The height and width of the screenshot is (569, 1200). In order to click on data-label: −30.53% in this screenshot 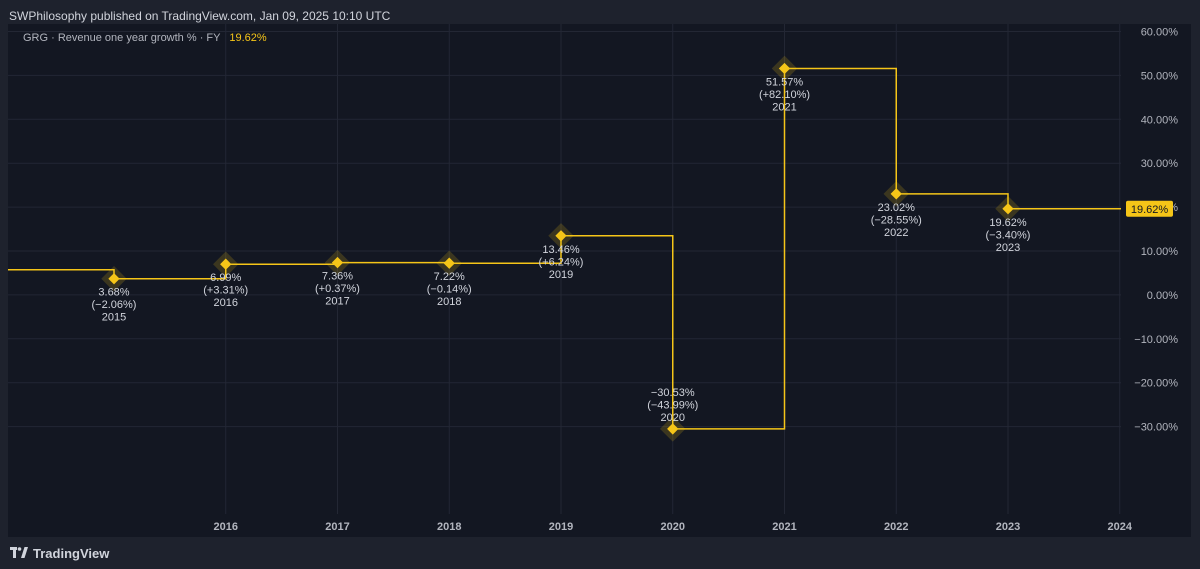, I will do `click(673, 393)`.